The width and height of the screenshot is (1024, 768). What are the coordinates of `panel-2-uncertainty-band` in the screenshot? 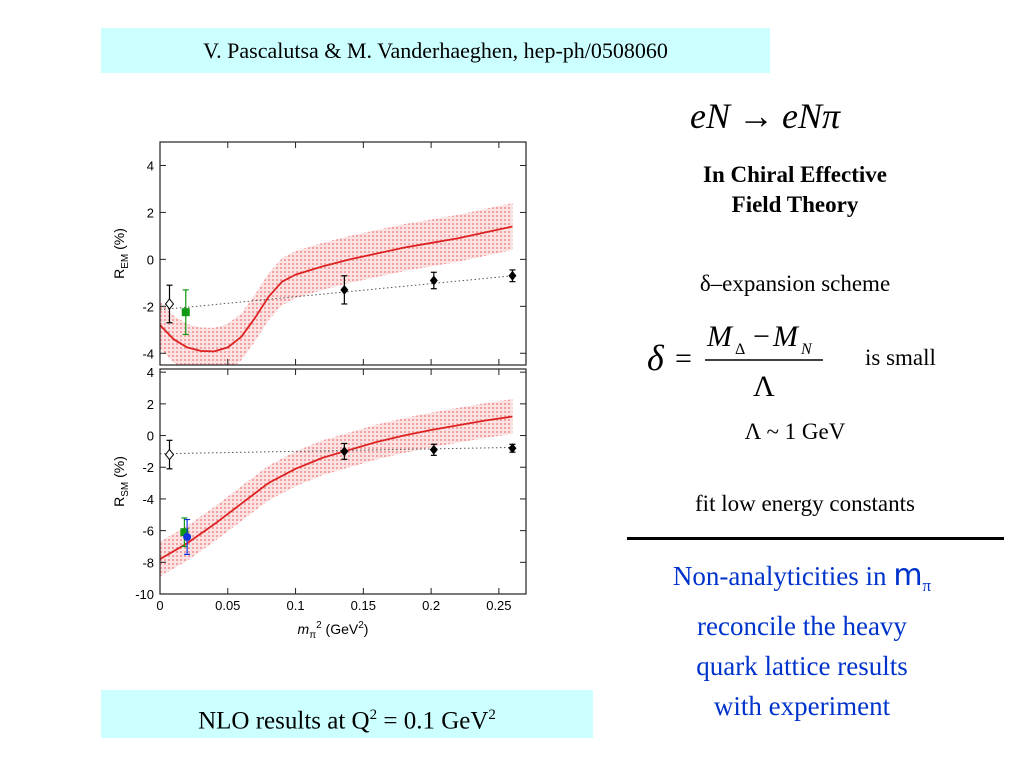 It's located at (336, 488).